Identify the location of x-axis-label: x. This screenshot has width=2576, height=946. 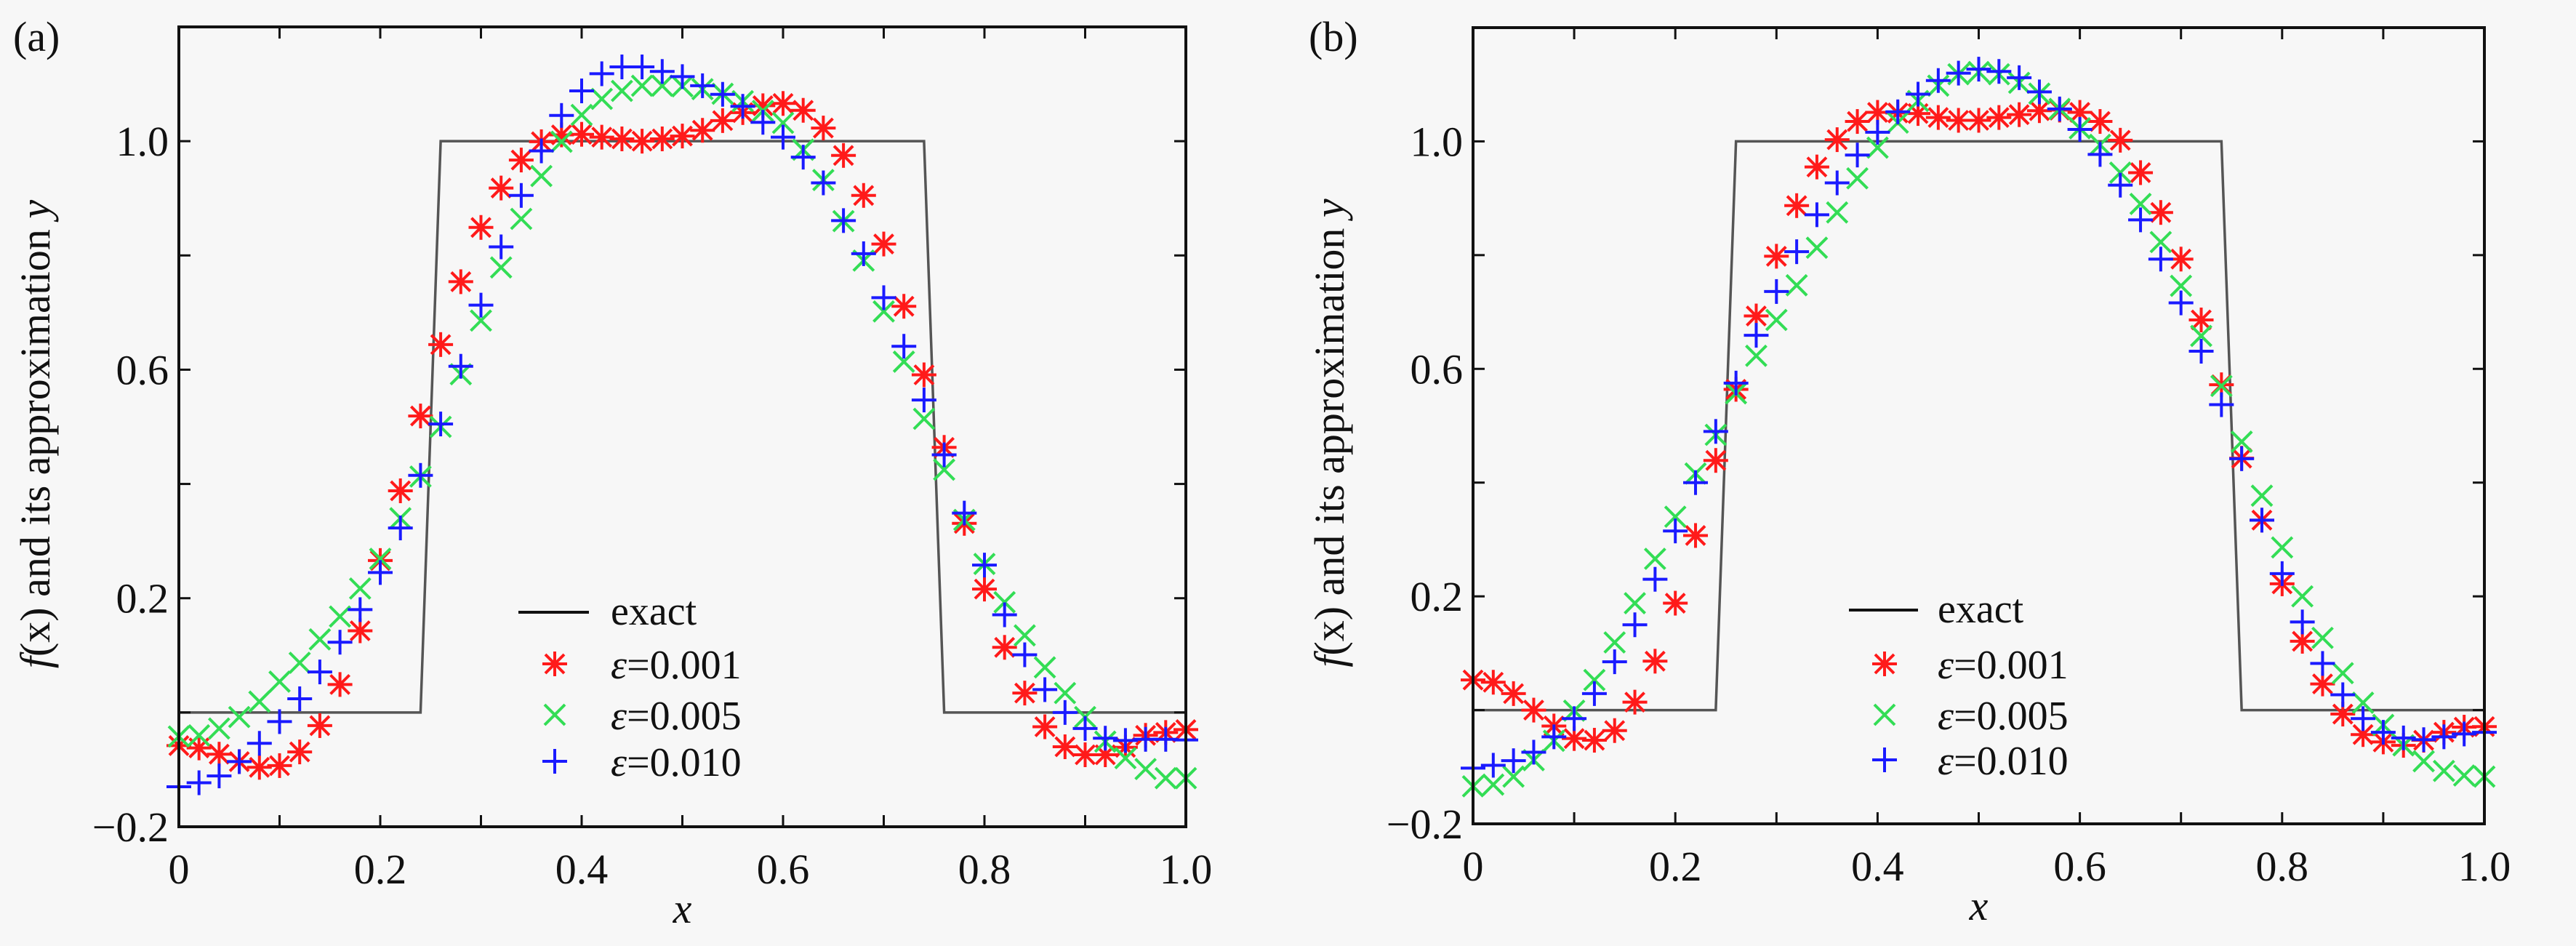
(682, 908).